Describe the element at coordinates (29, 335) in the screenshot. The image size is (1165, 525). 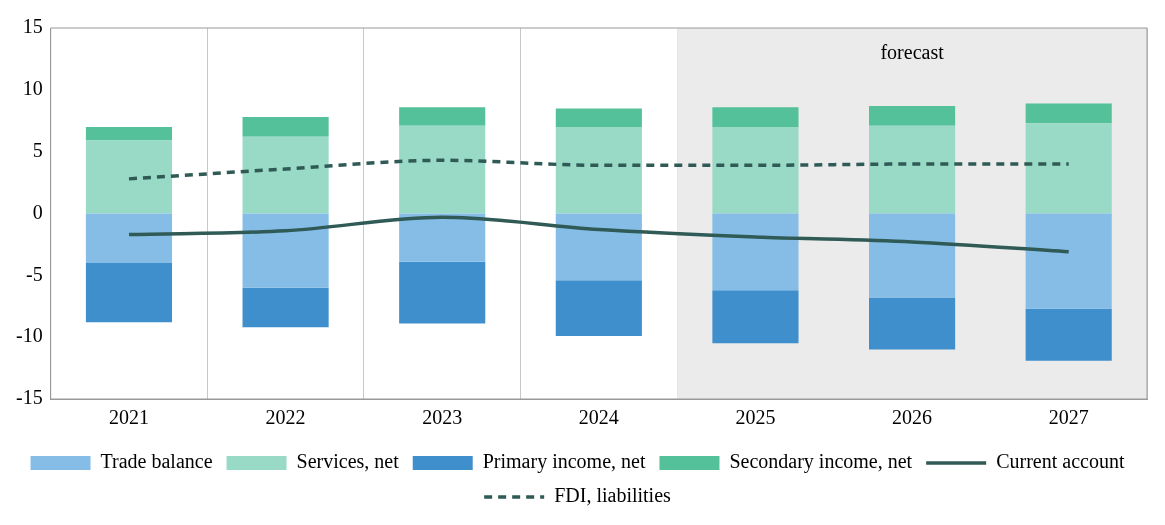
I see `y-tick-label: -10` at that location.